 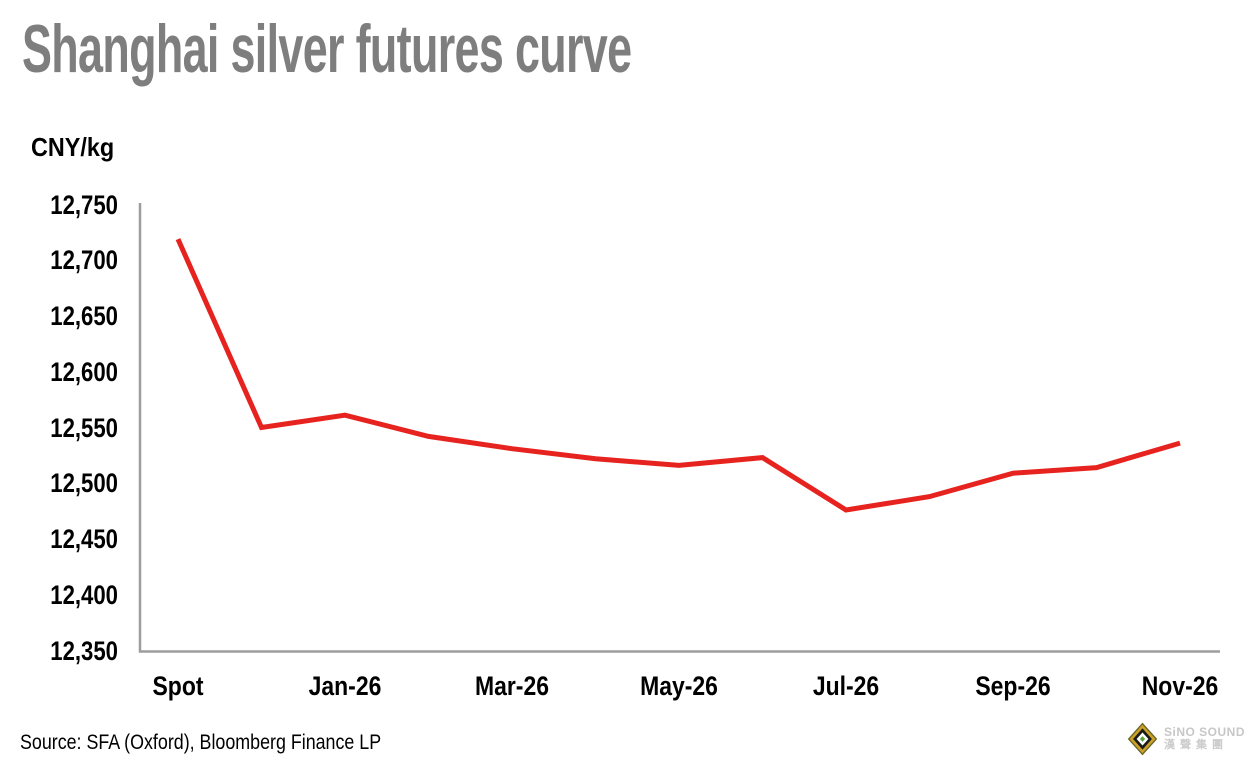 I want to click on y-tick-label: 12,350, so click(x=84, y=650).